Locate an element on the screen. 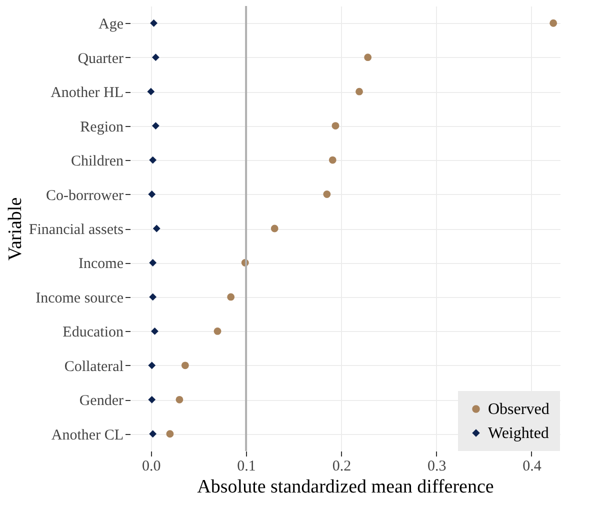 This screenshot has height=510, width=605. y-axis-title: Variable is located at coordinates (15, 229).